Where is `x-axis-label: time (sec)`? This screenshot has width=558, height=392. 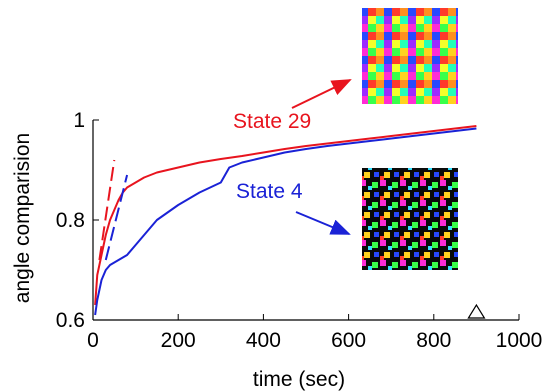
x-axis-label: time (sec) is located at coordinates (299, 379).